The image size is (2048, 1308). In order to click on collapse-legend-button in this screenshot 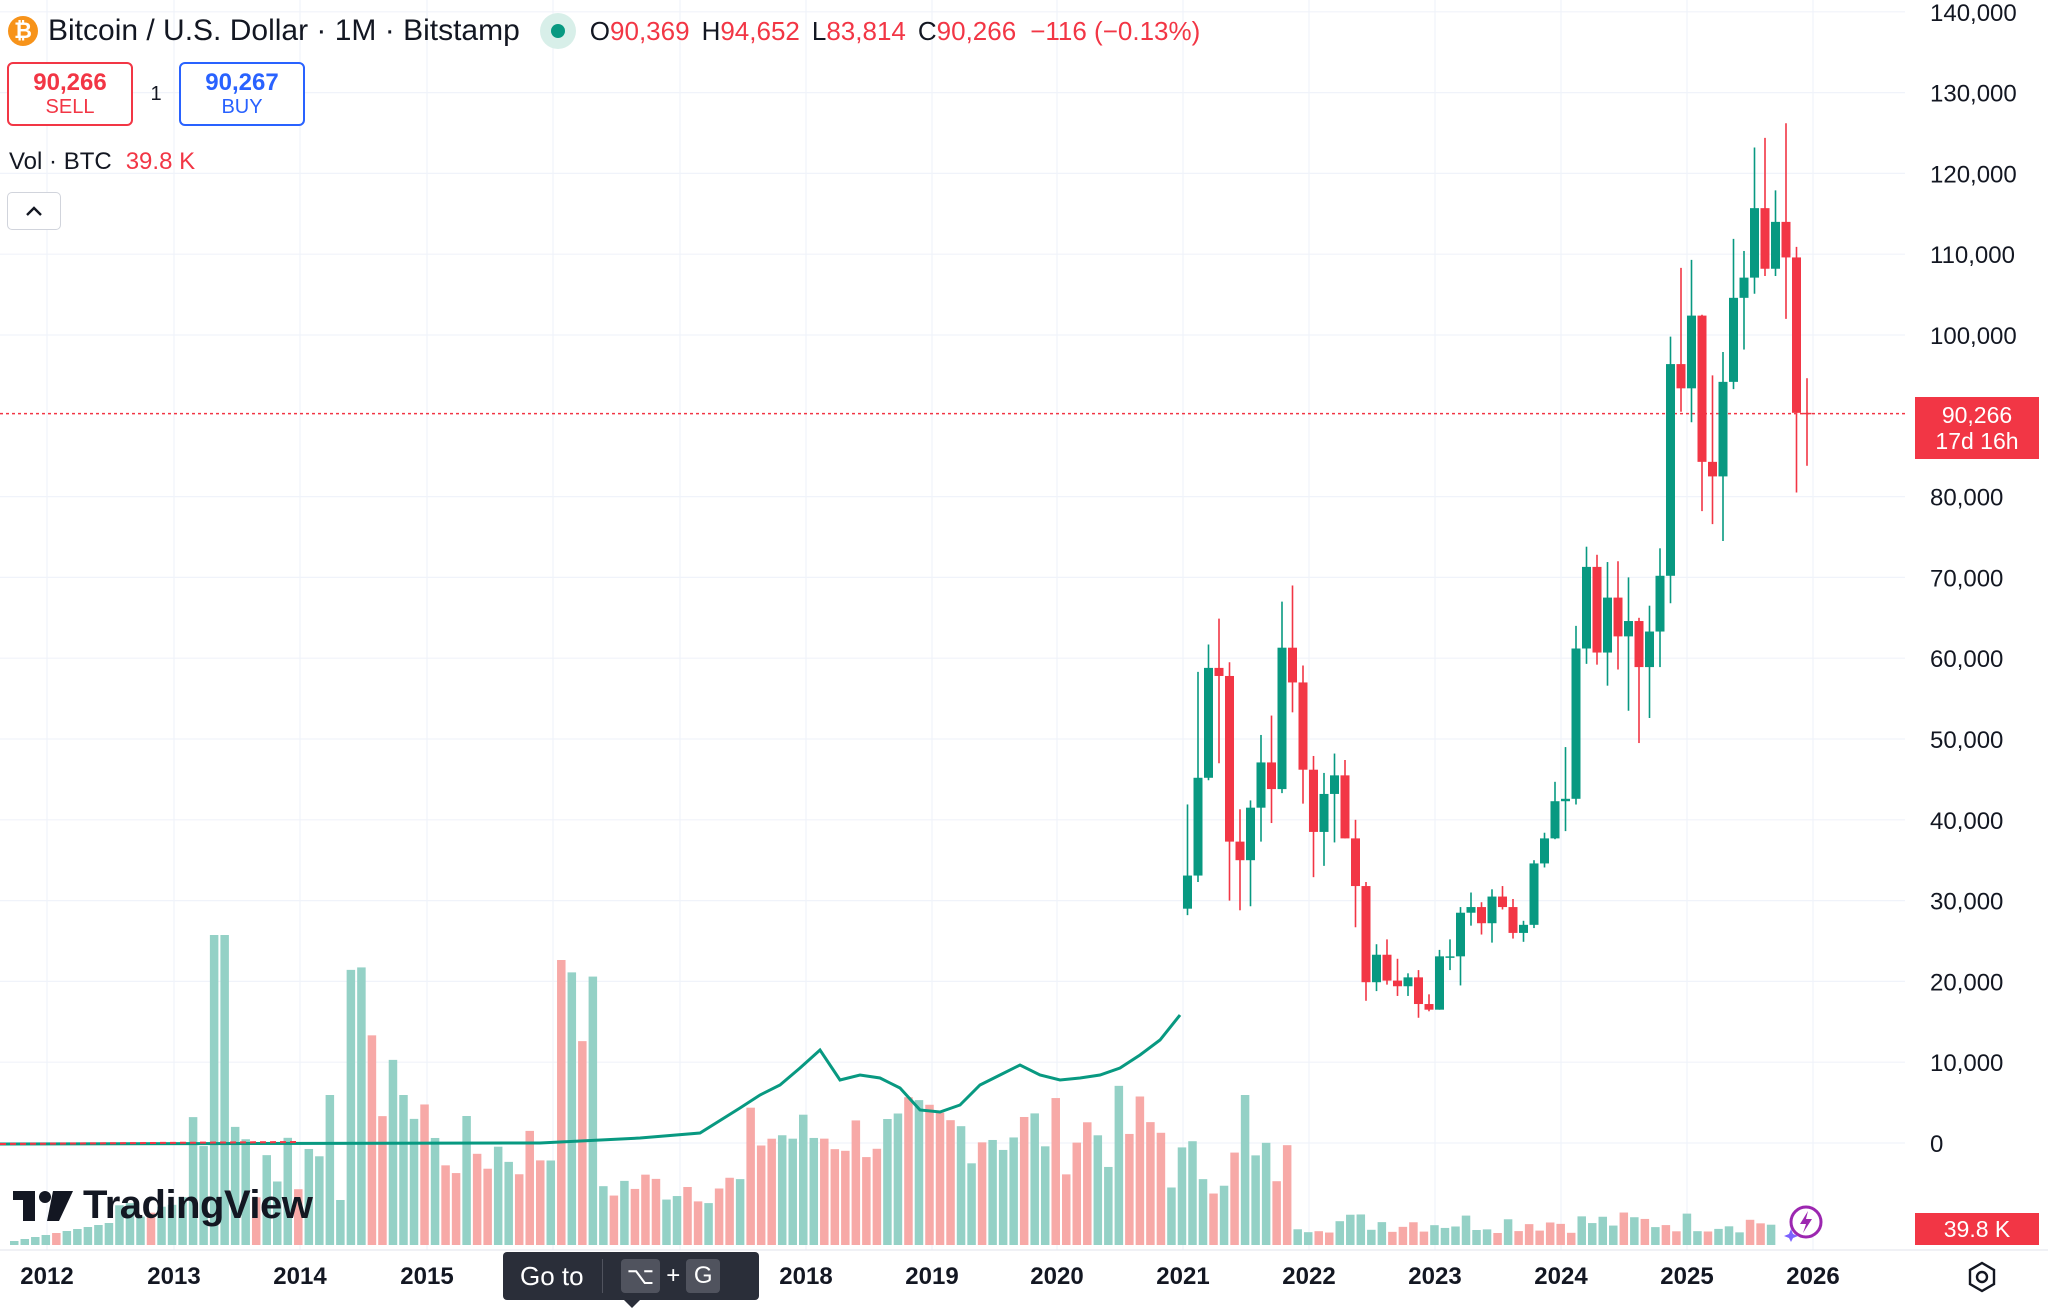, I will do `click(34, 211)`.